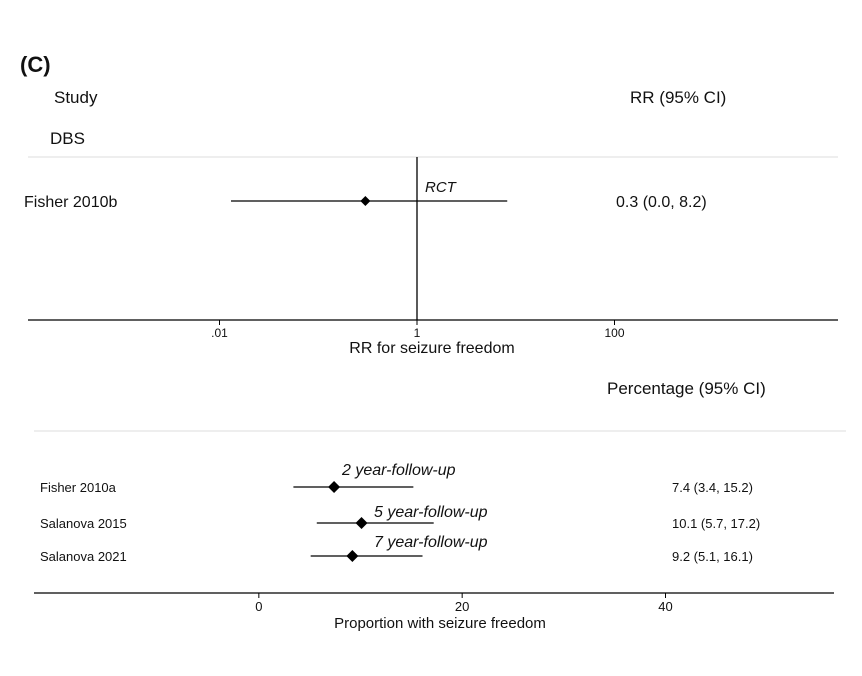 Image resolution: width=862 pixels, height=676 pixels. Describe the element at coordinates (686, 388) in the screenshot. I see `header-percentage-ci: Percentage (95% CI)` at that location.